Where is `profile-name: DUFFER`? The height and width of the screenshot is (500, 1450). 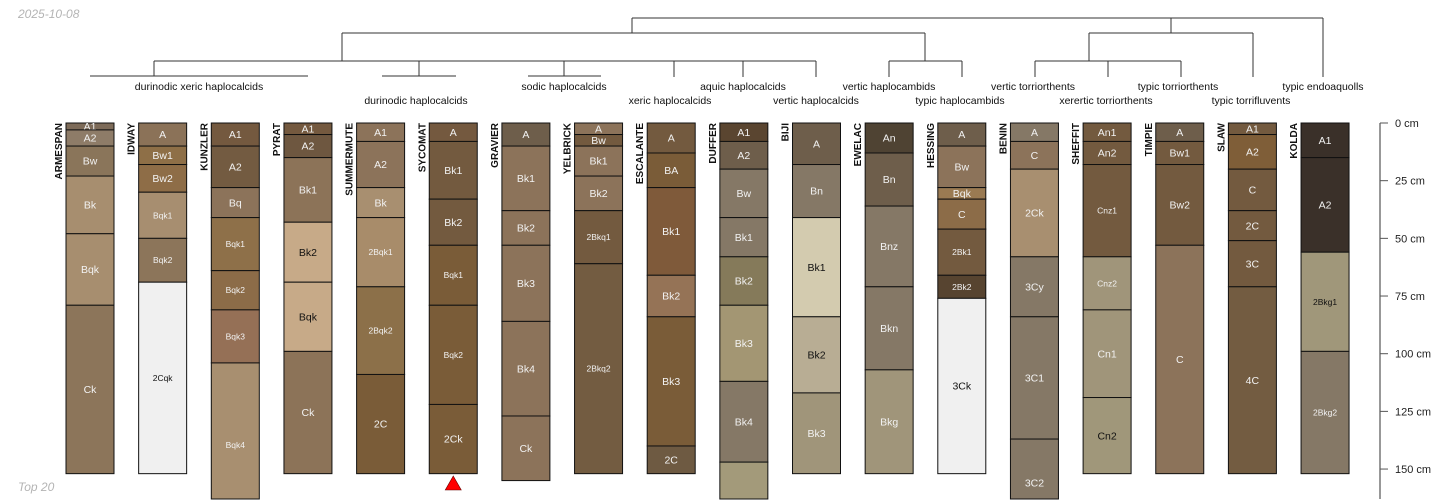 profile-name: DUFFER is located at coordinates (713, 142).